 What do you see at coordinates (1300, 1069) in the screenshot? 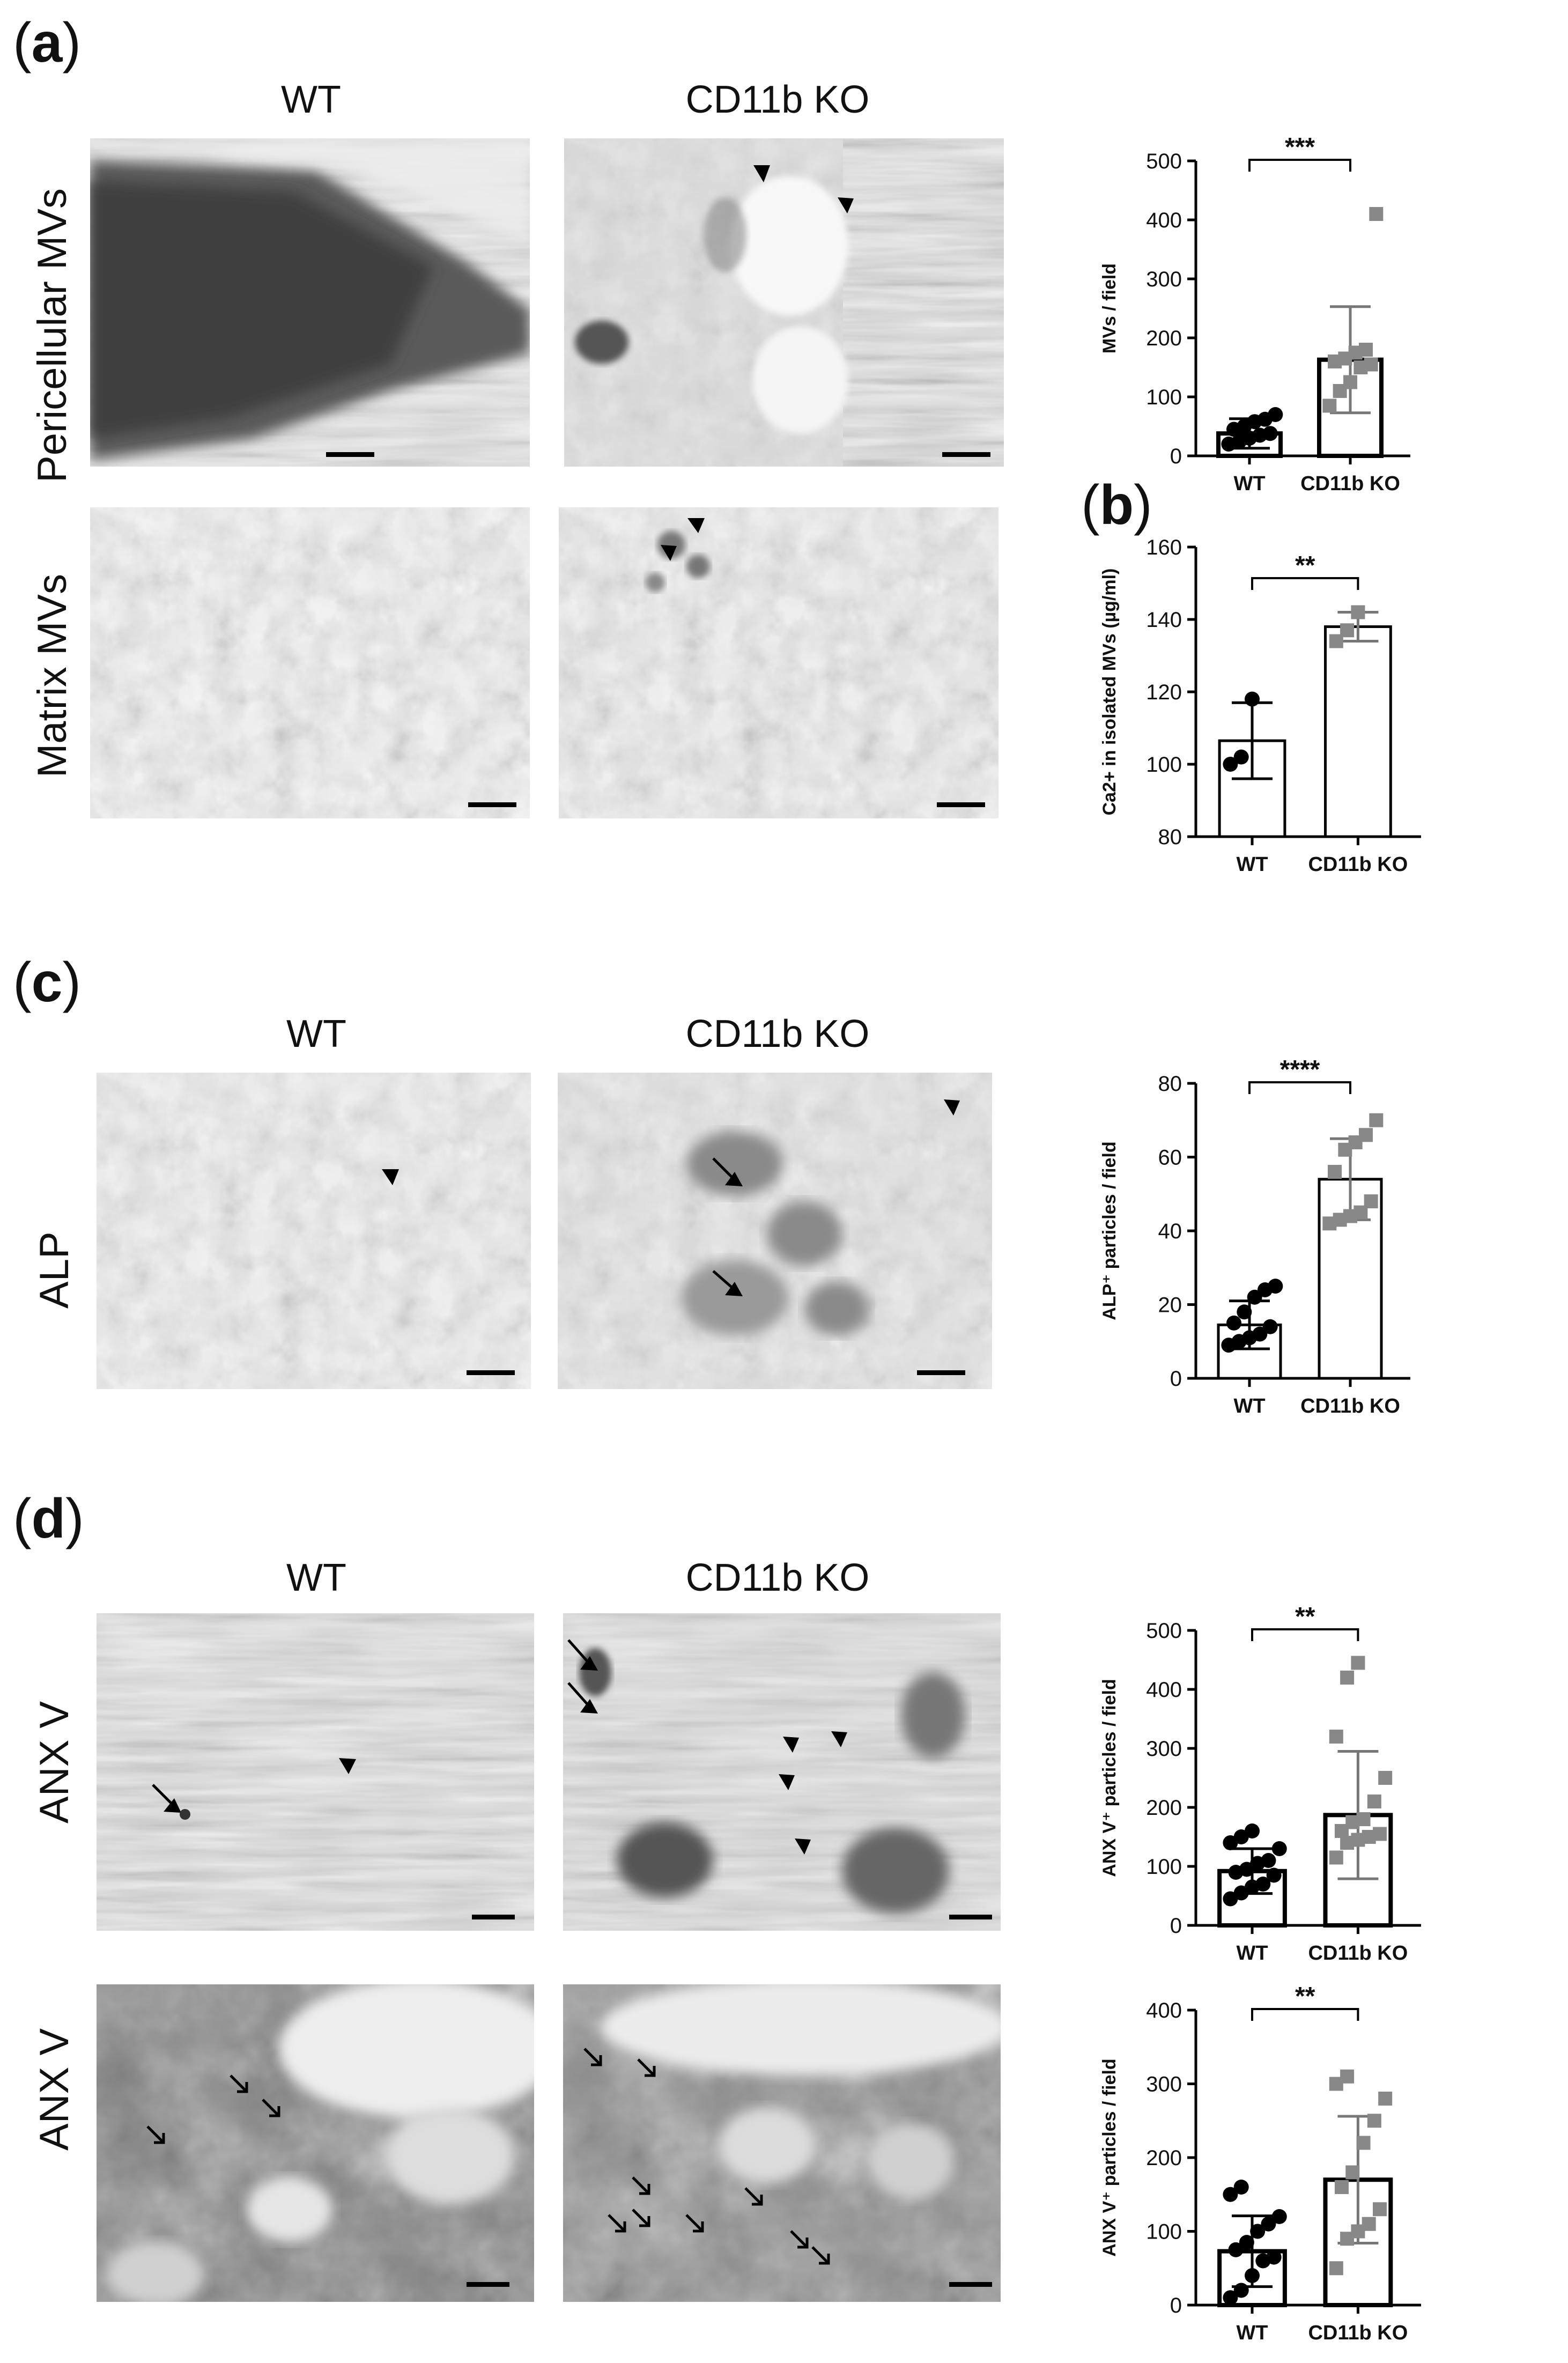
I see `significance-label: ****` at bounding box center [1300, 1069].